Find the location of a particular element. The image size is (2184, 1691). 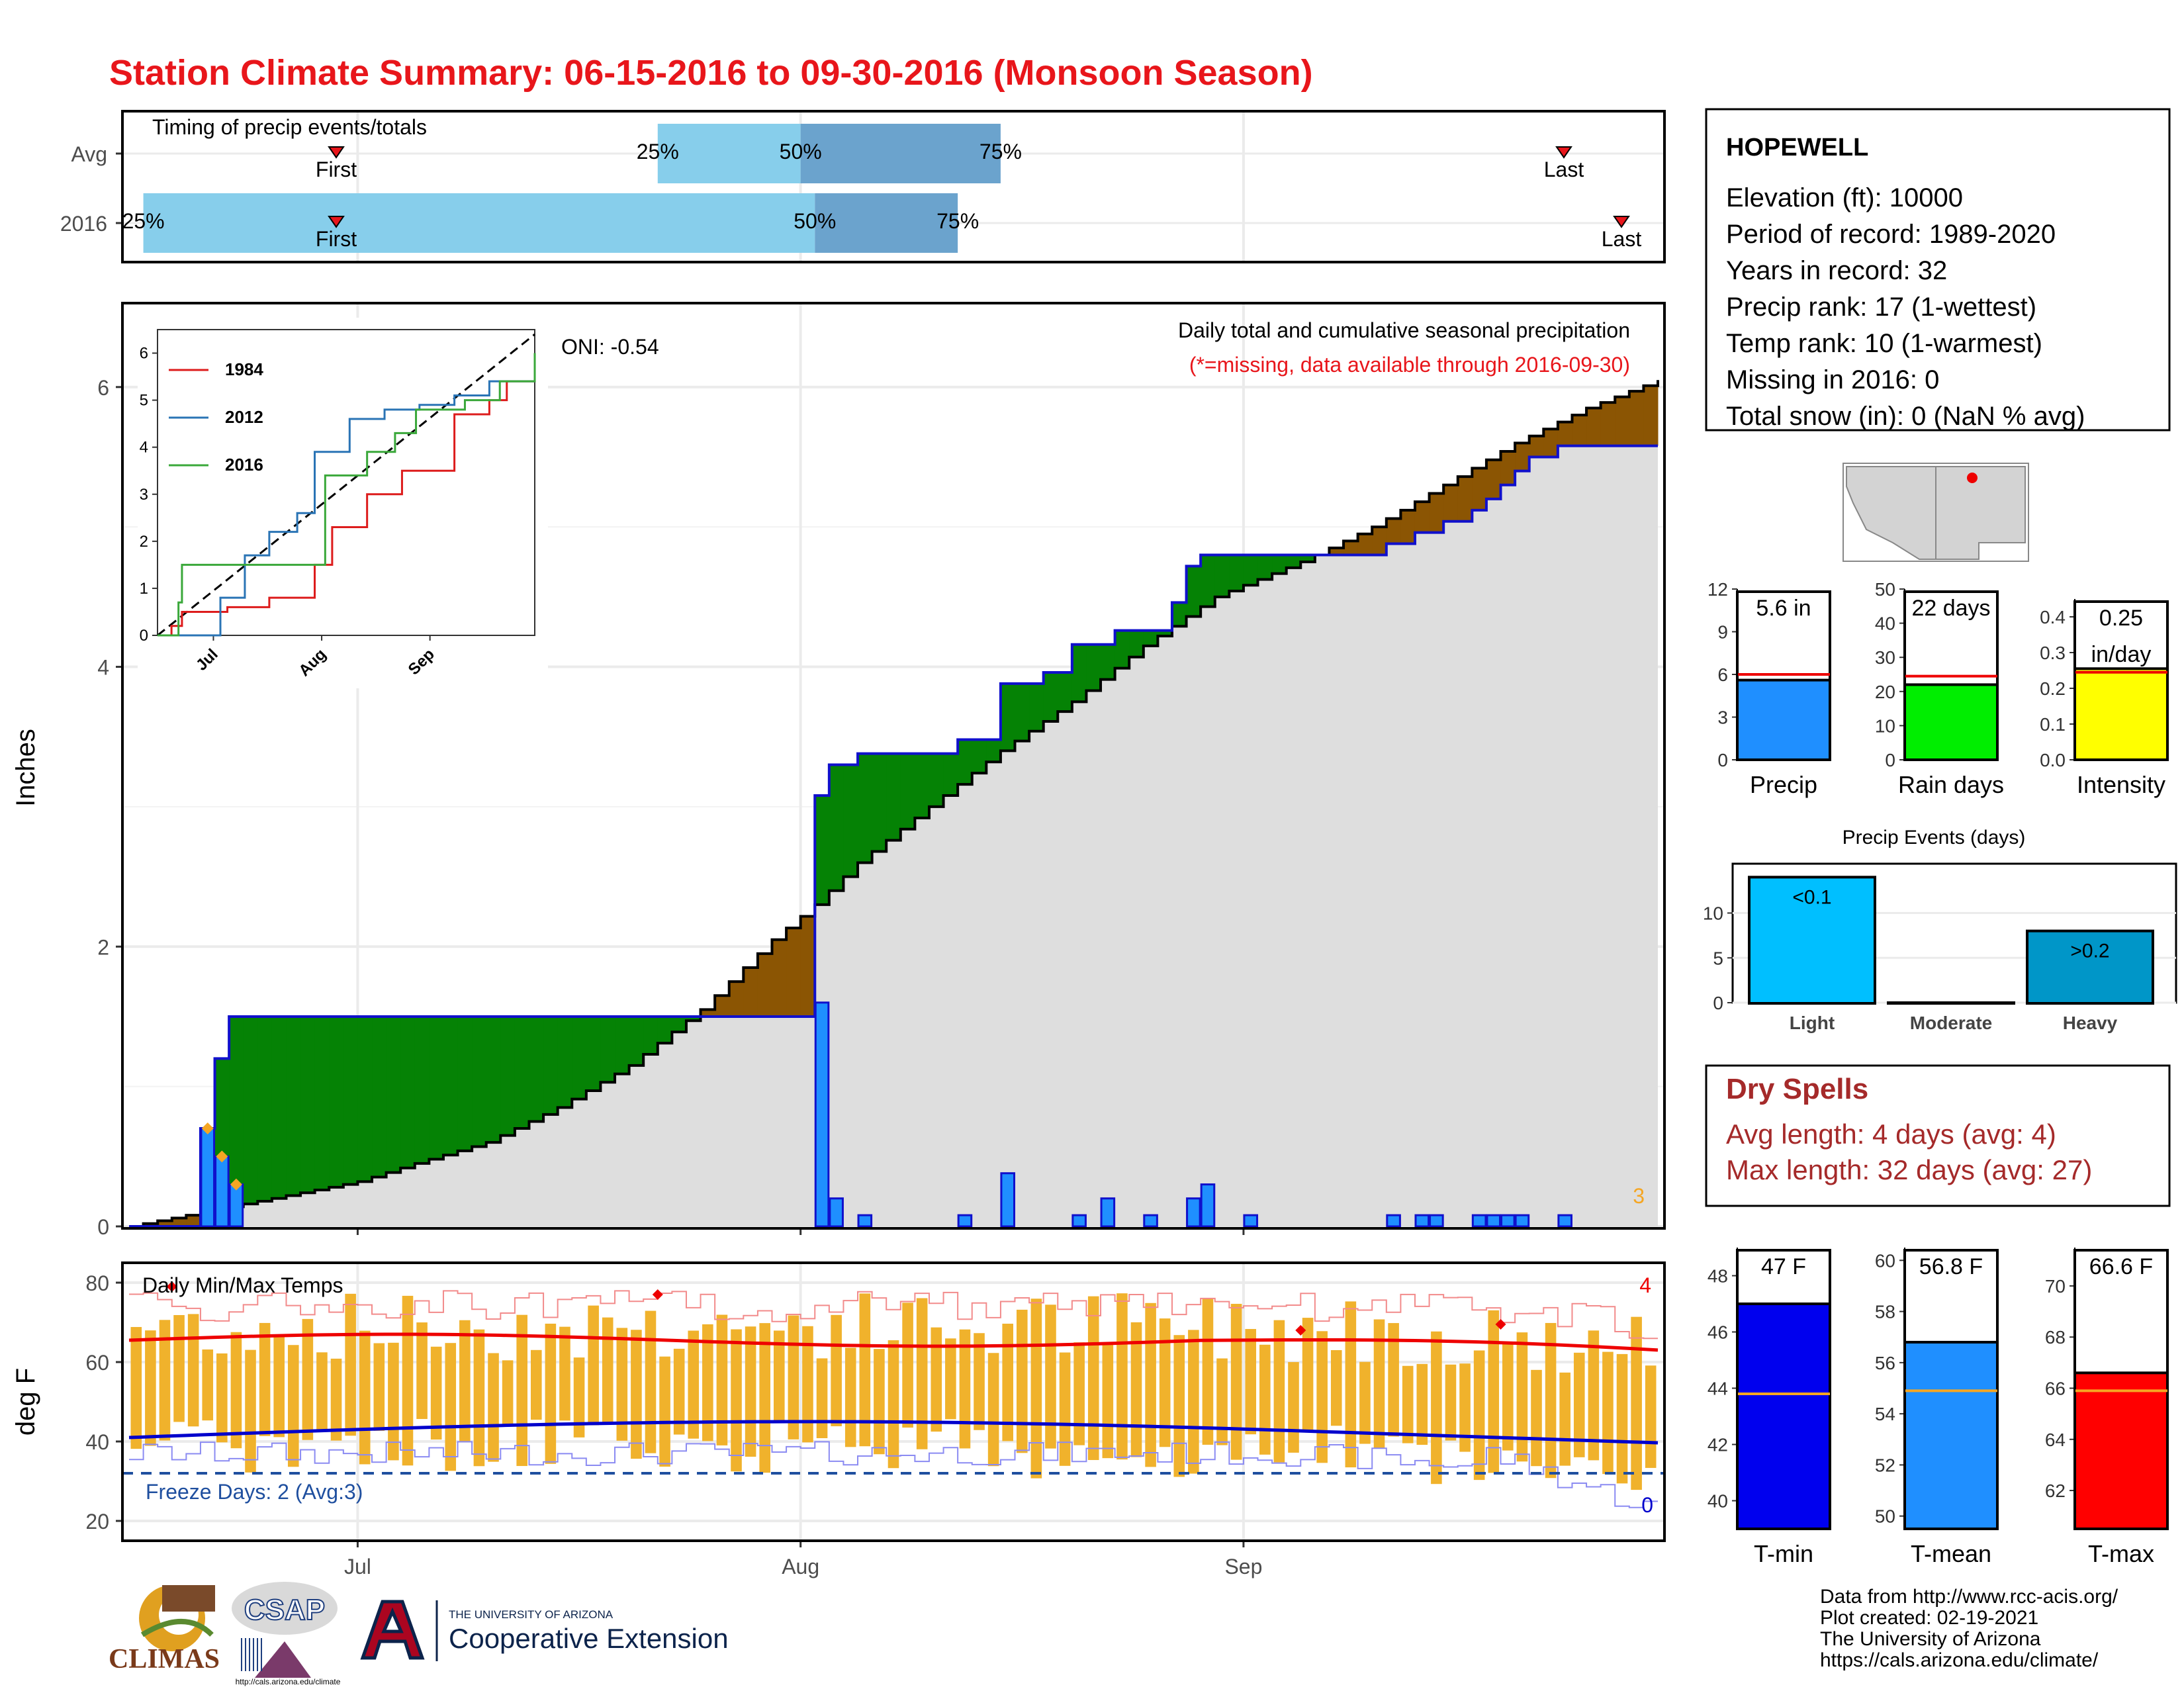

timing-row-label: 2016 is located at coordinates (83, 224).